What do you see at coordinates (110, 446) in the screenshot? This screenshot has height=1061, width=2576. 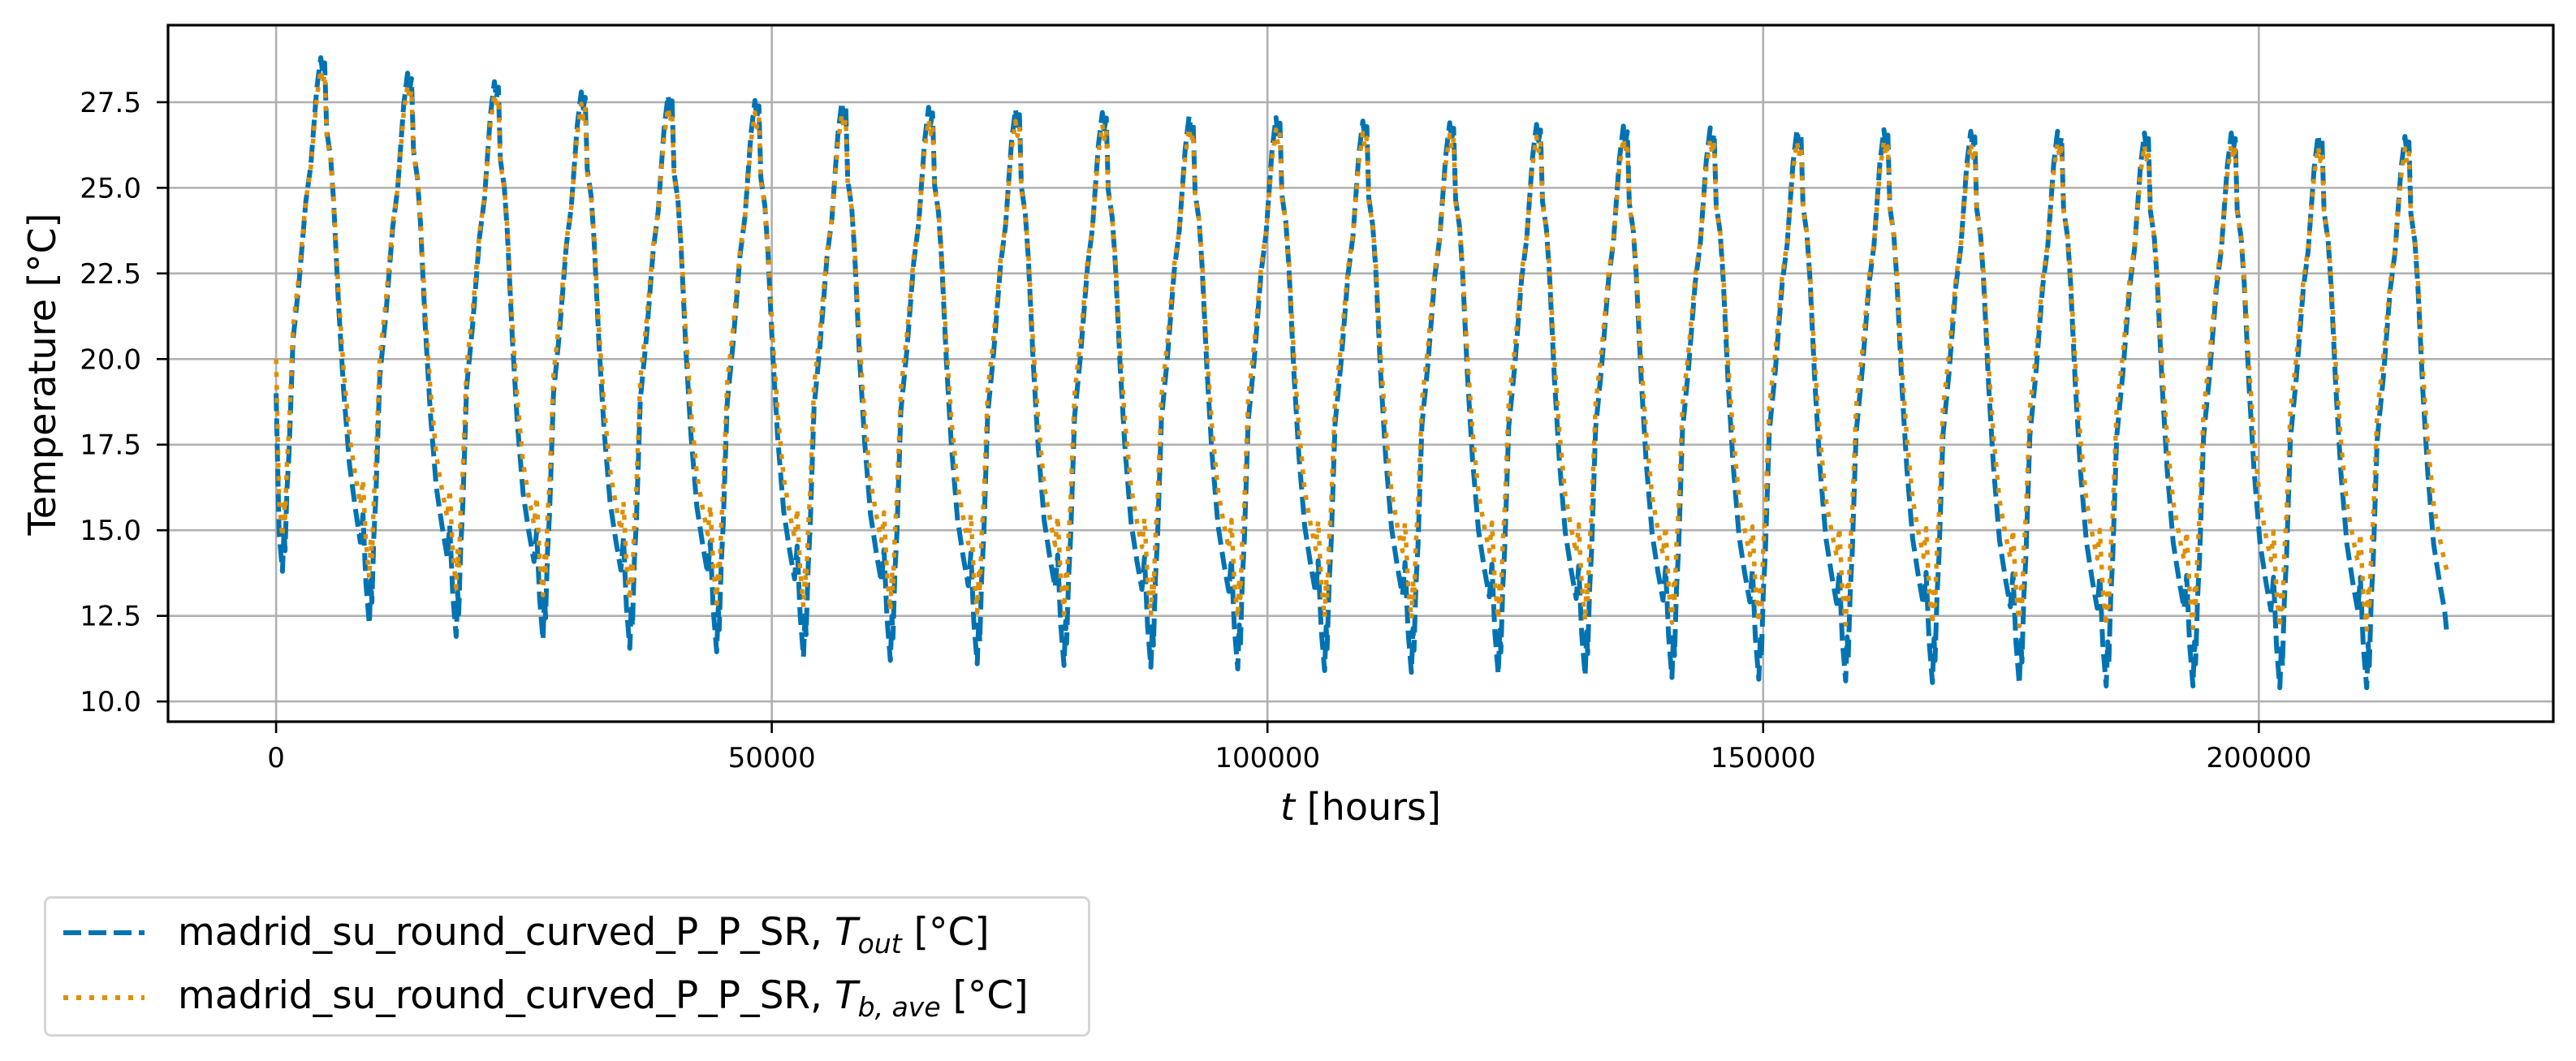 I see `y-tick-label: 17.5` at bounding box center [110, 446].